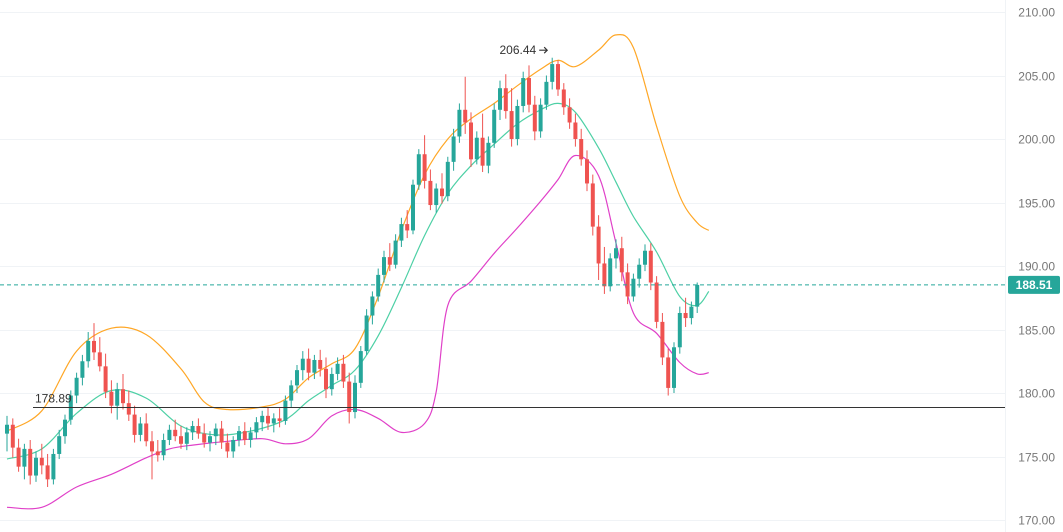 This screenshot has width=1063, height=532. I want to click on y-tick-label: 170.00, so click(1036, 521).